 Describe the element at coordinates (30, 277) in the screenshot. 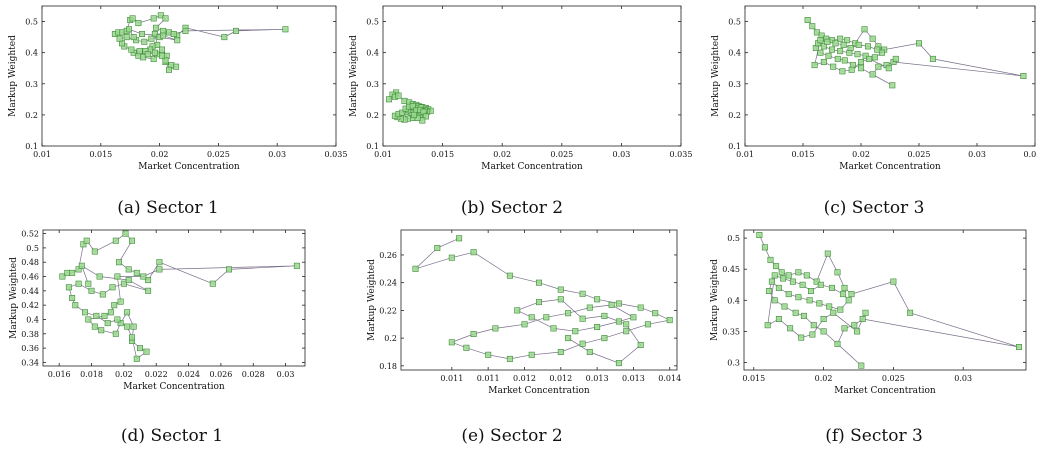

I see `y-tick-label: 0.46` at that location.